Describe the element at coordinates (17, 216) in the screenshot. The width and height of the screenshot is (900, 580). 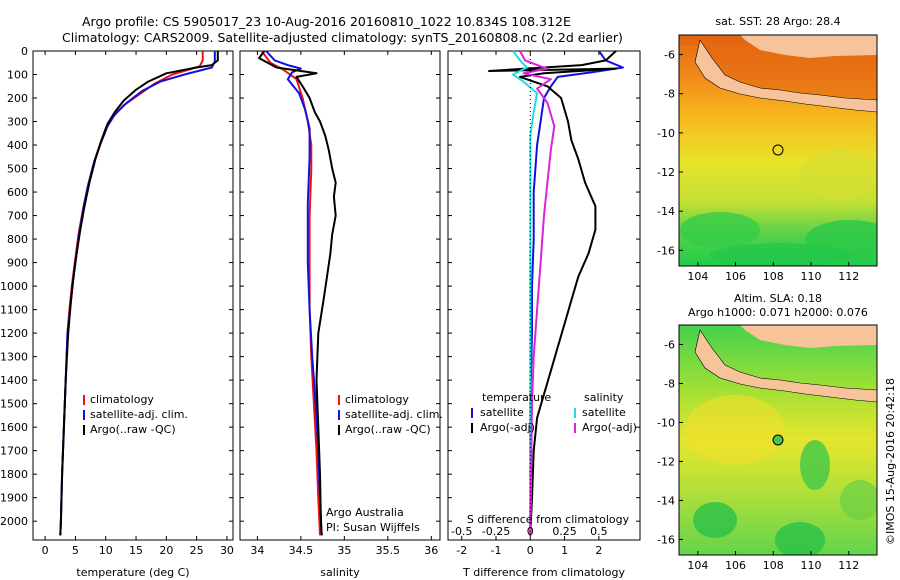
I see `depth-tick-label: 700` at that location.